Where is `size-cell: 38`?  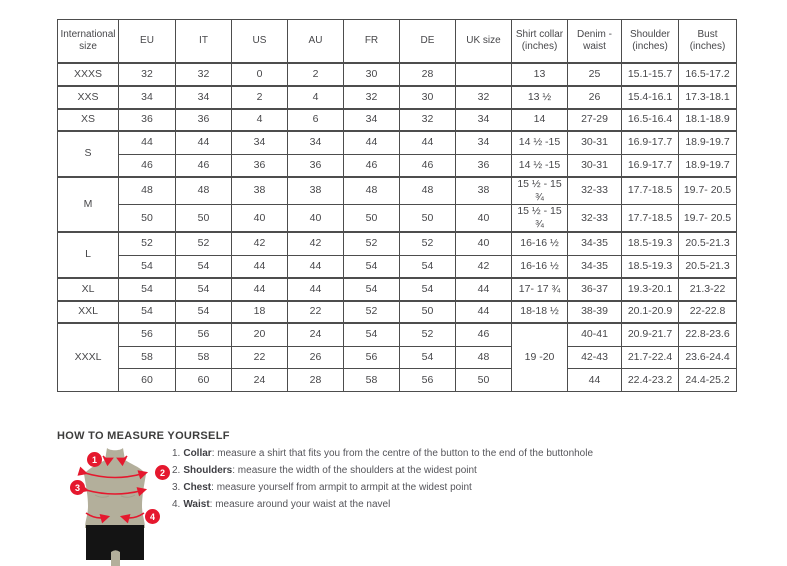
size-cell: 38 is located at coordinates (483, 190).